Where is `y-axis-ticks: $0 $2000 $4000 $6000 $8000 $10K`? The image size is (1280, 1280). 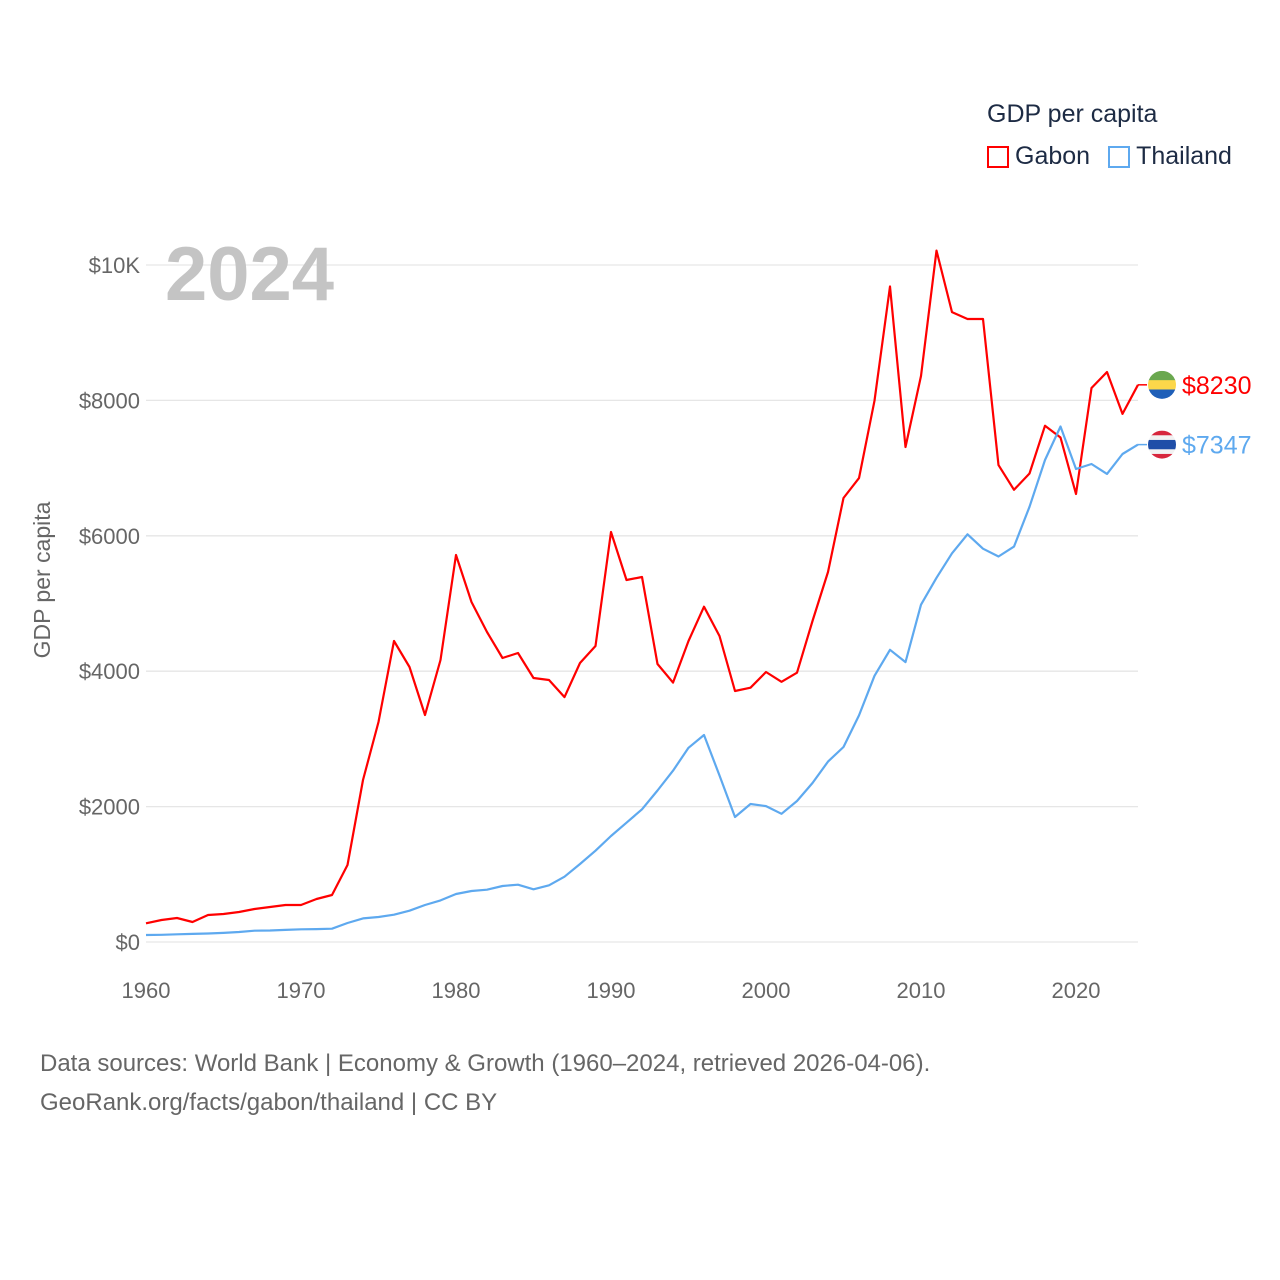
y-axis-ticks: $0 $2000 $4000 $6000 $8000 $10K is located at coordinates (110, 604).